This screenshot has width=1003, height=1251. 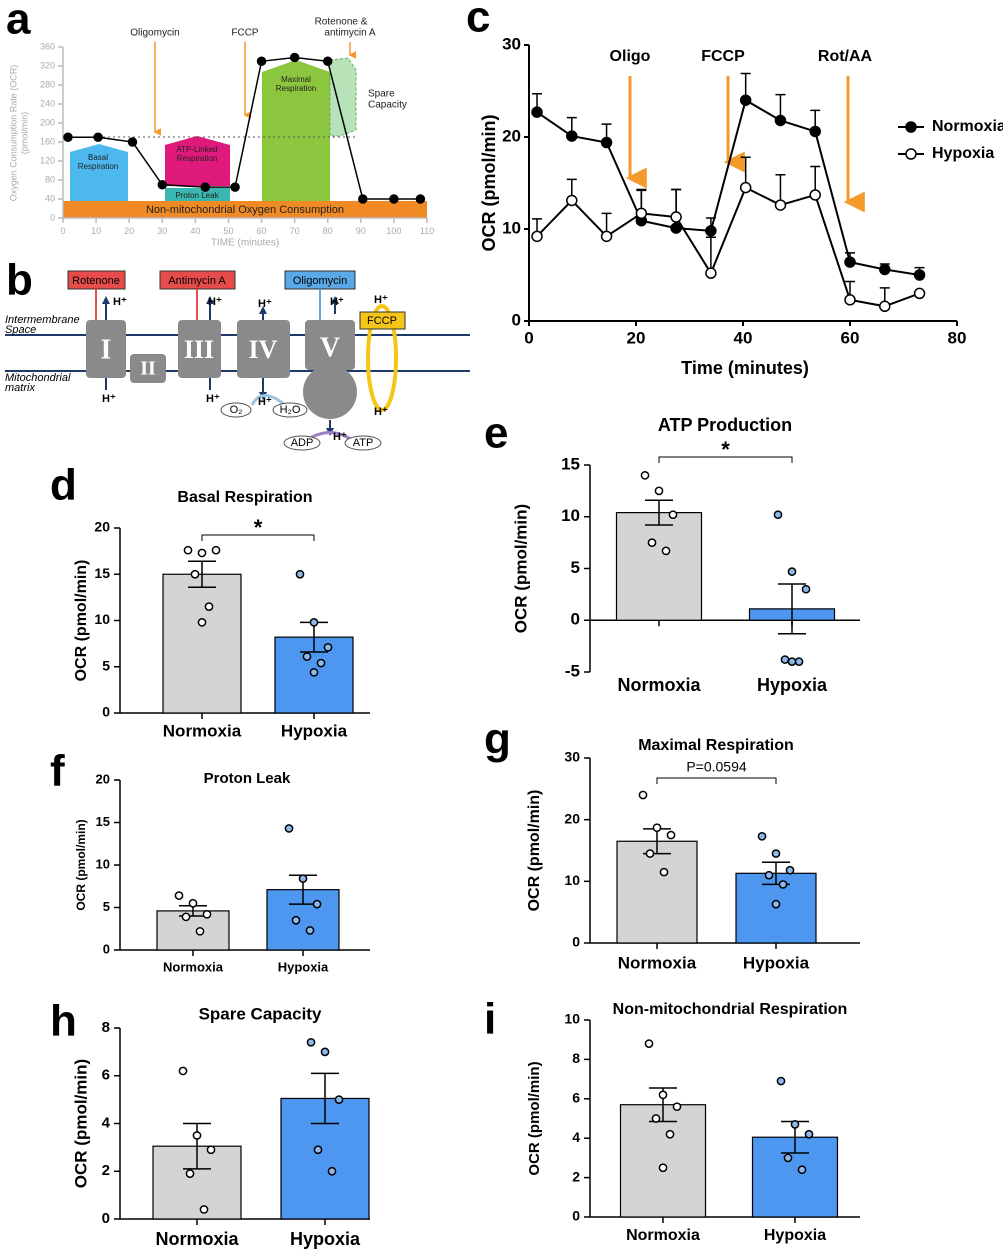 I want to click on panel-label: h, so click(x=63, y=1021).